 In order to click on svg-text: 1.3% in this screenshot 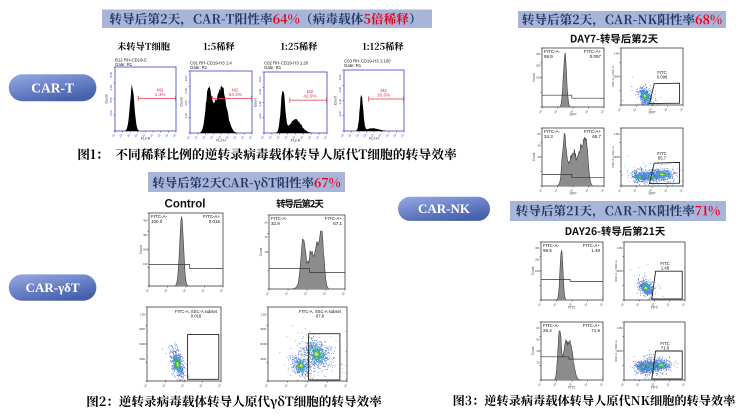, I will do `click(160, 94)`.